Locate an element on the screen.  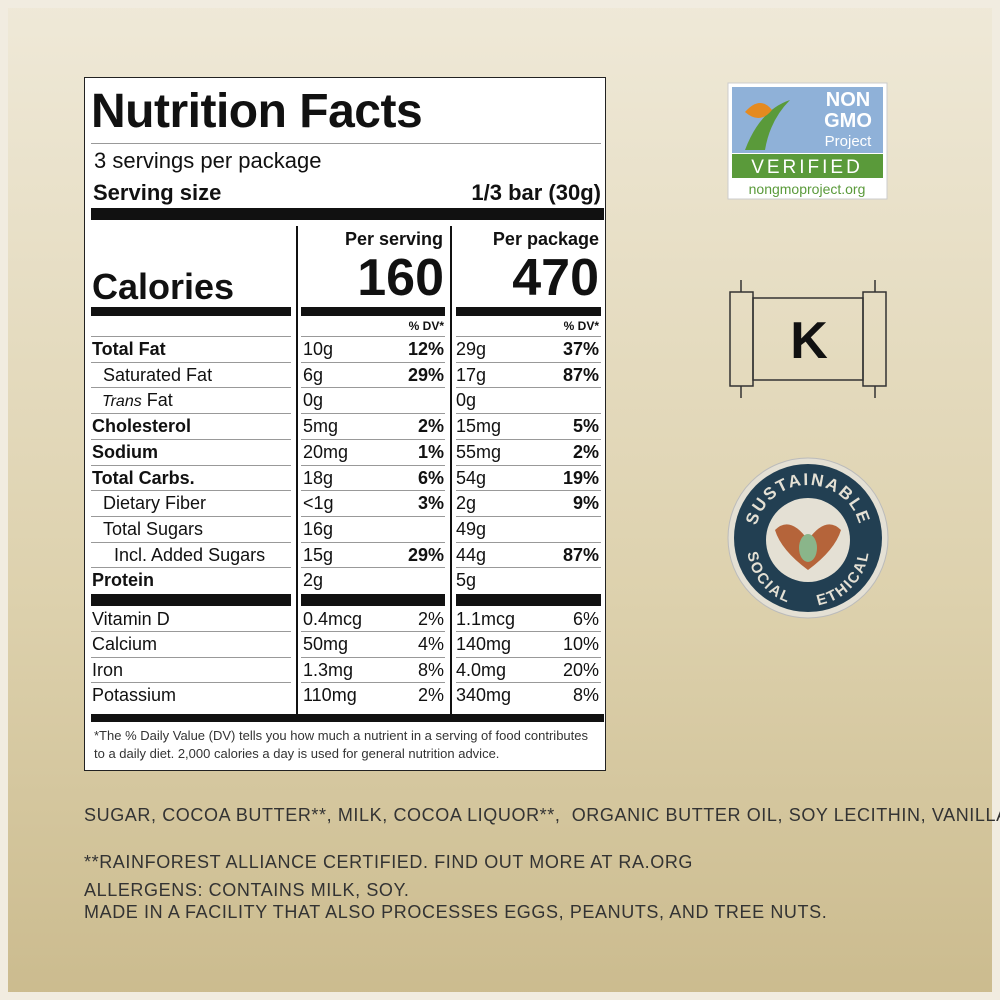
nutrient-name: Trans Fat is located at coordinates (137, 400).